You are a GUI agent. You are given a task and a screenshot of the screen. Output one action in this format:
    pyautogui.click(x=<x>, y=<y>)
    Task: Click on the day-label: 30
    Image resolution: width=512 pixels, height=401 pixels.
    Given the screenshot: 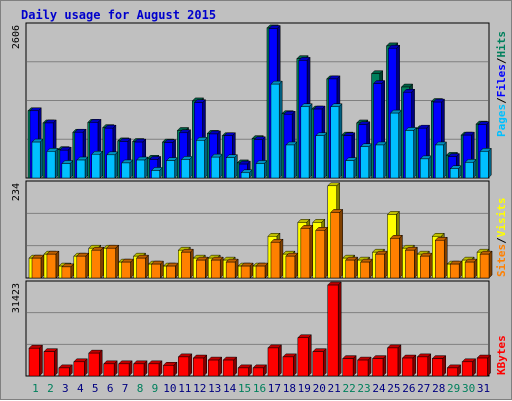 What is the action you would take?
    pyautogui.click(x=468, y=388)
    